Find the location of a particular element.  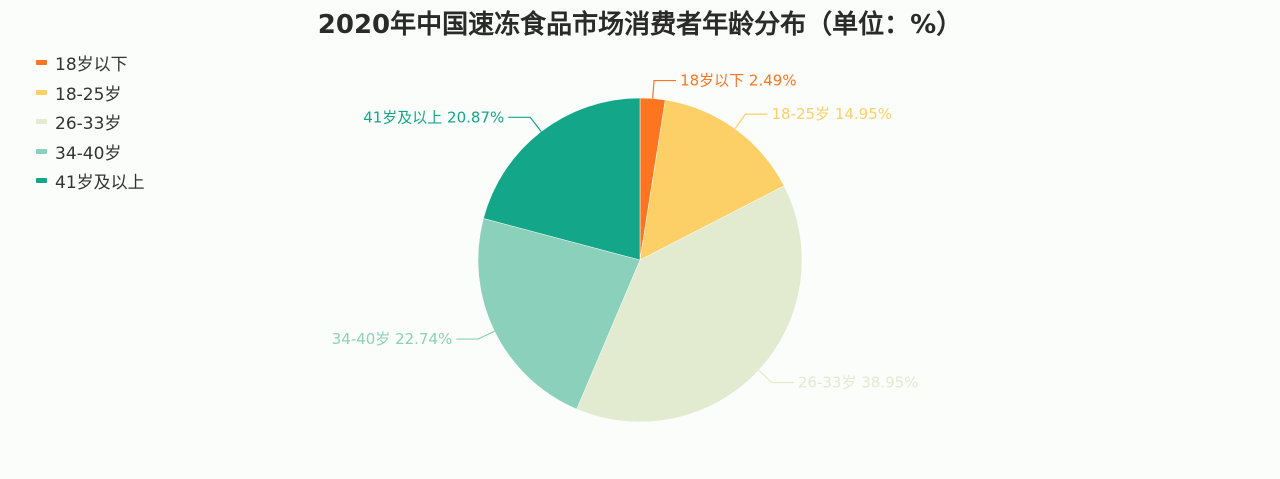

legend-label: 18-25岁 is located at coordinates (88, 94).